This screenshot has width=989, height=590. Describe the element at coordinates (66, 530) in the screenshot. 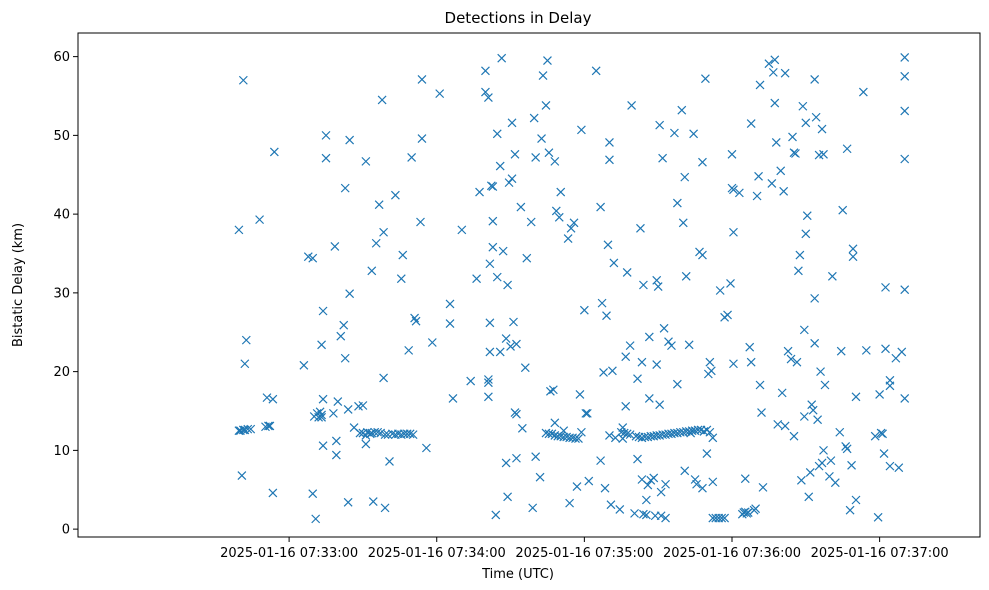

I see `y-tick-label: 0` at that location.